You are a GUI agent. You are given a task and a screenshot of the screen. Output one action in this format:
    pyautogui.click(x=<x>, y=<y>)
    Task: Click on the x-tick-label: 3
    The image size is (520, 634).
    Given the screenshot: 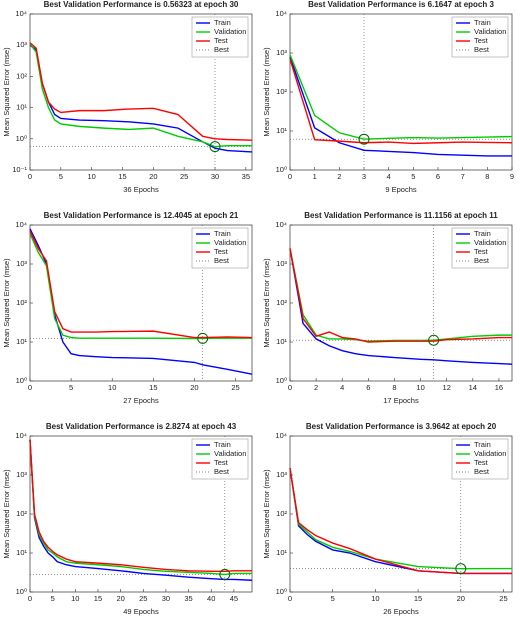 What is the action you would take?
    pyautogui.click(x=364, y=176)
    